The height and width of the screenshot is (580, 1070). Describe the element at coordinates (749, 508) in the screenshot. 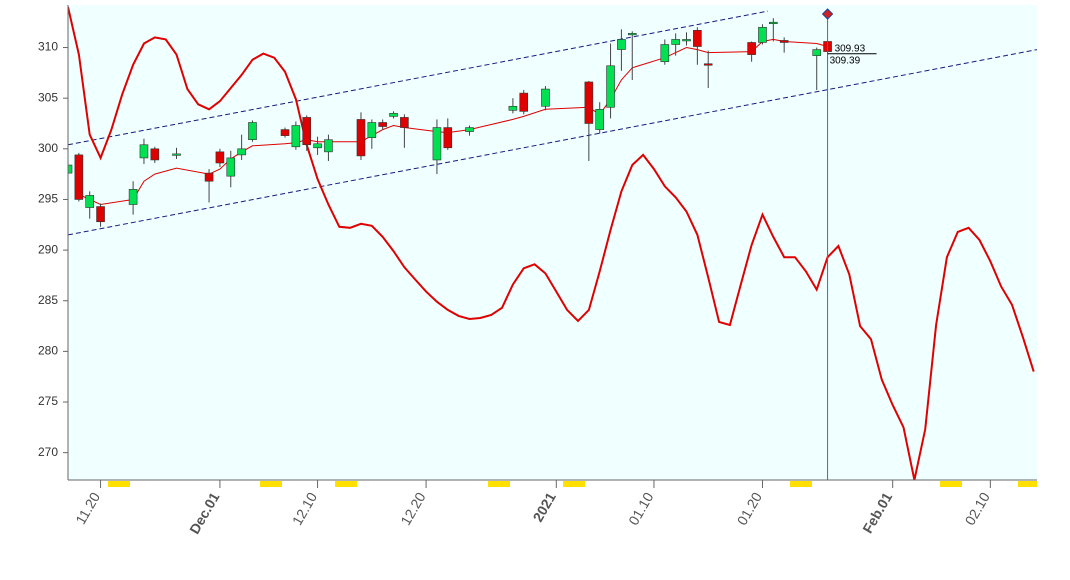

I see `x-tick-label: 01.20` at that location.